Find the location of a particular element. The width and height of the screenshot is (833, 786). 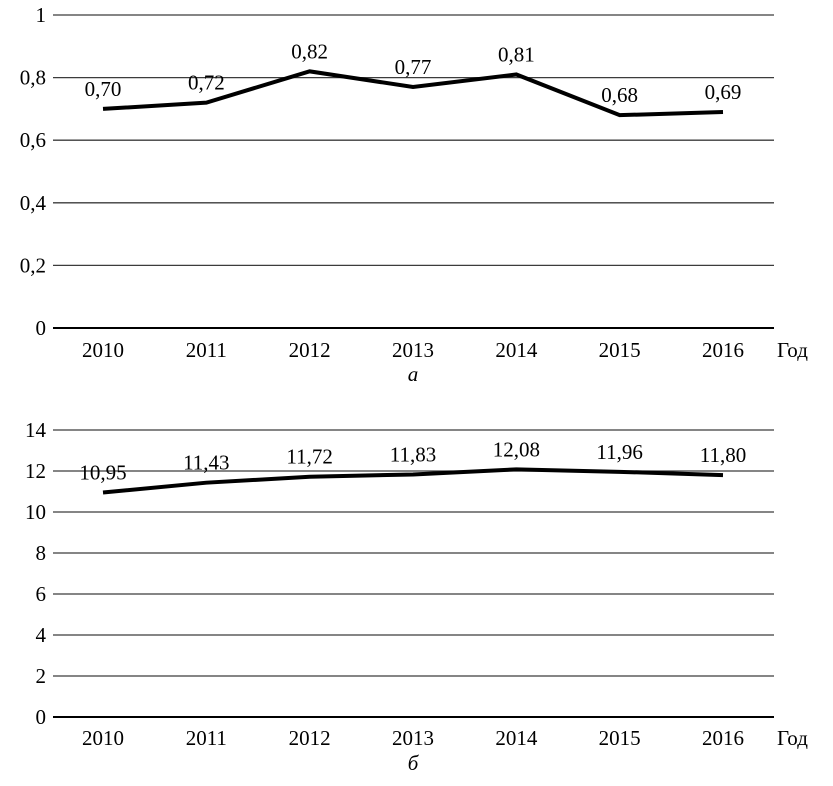

data-label: 0,70 is located at coordinates (103, 89).